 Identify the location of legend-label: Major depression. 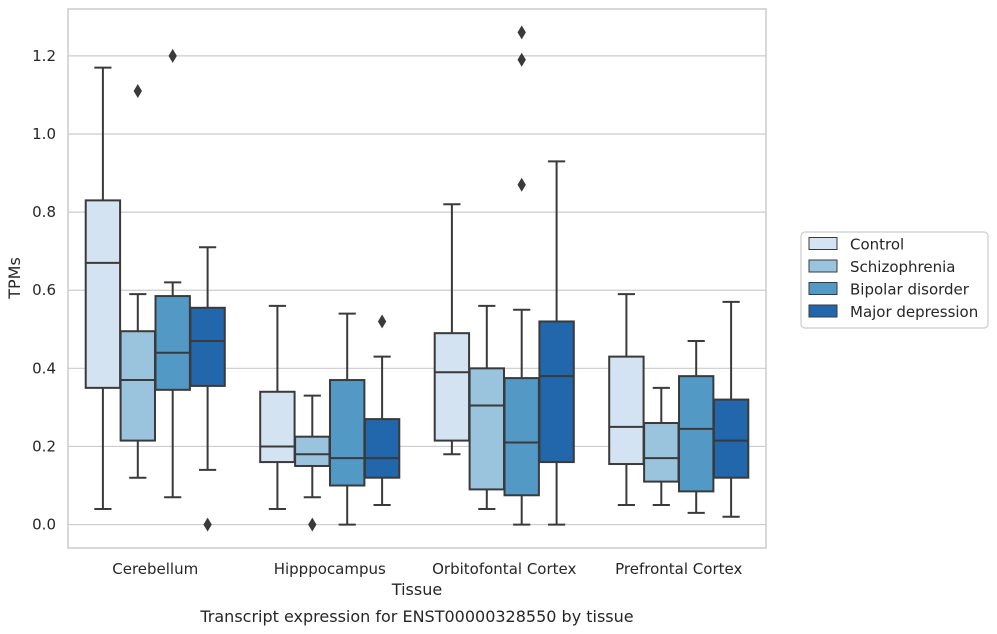
(914, 312).